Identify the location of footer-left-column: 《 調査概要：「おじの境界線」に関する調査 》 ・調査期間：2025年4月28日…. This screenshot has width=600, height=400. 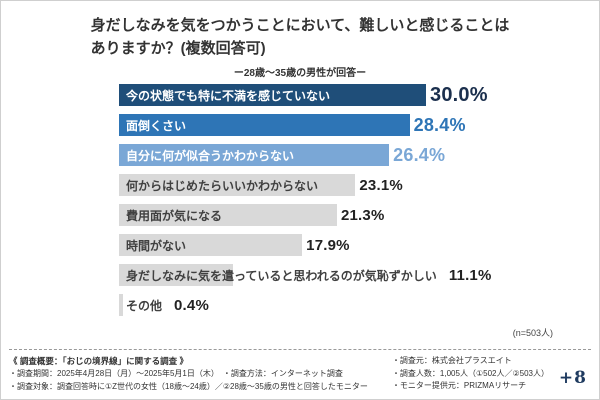
(195, 374).